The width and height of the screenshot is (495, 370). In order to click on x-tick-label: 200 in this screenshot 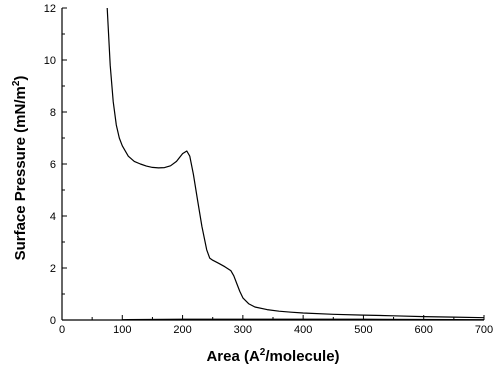, I will do `click(182, 330)`.